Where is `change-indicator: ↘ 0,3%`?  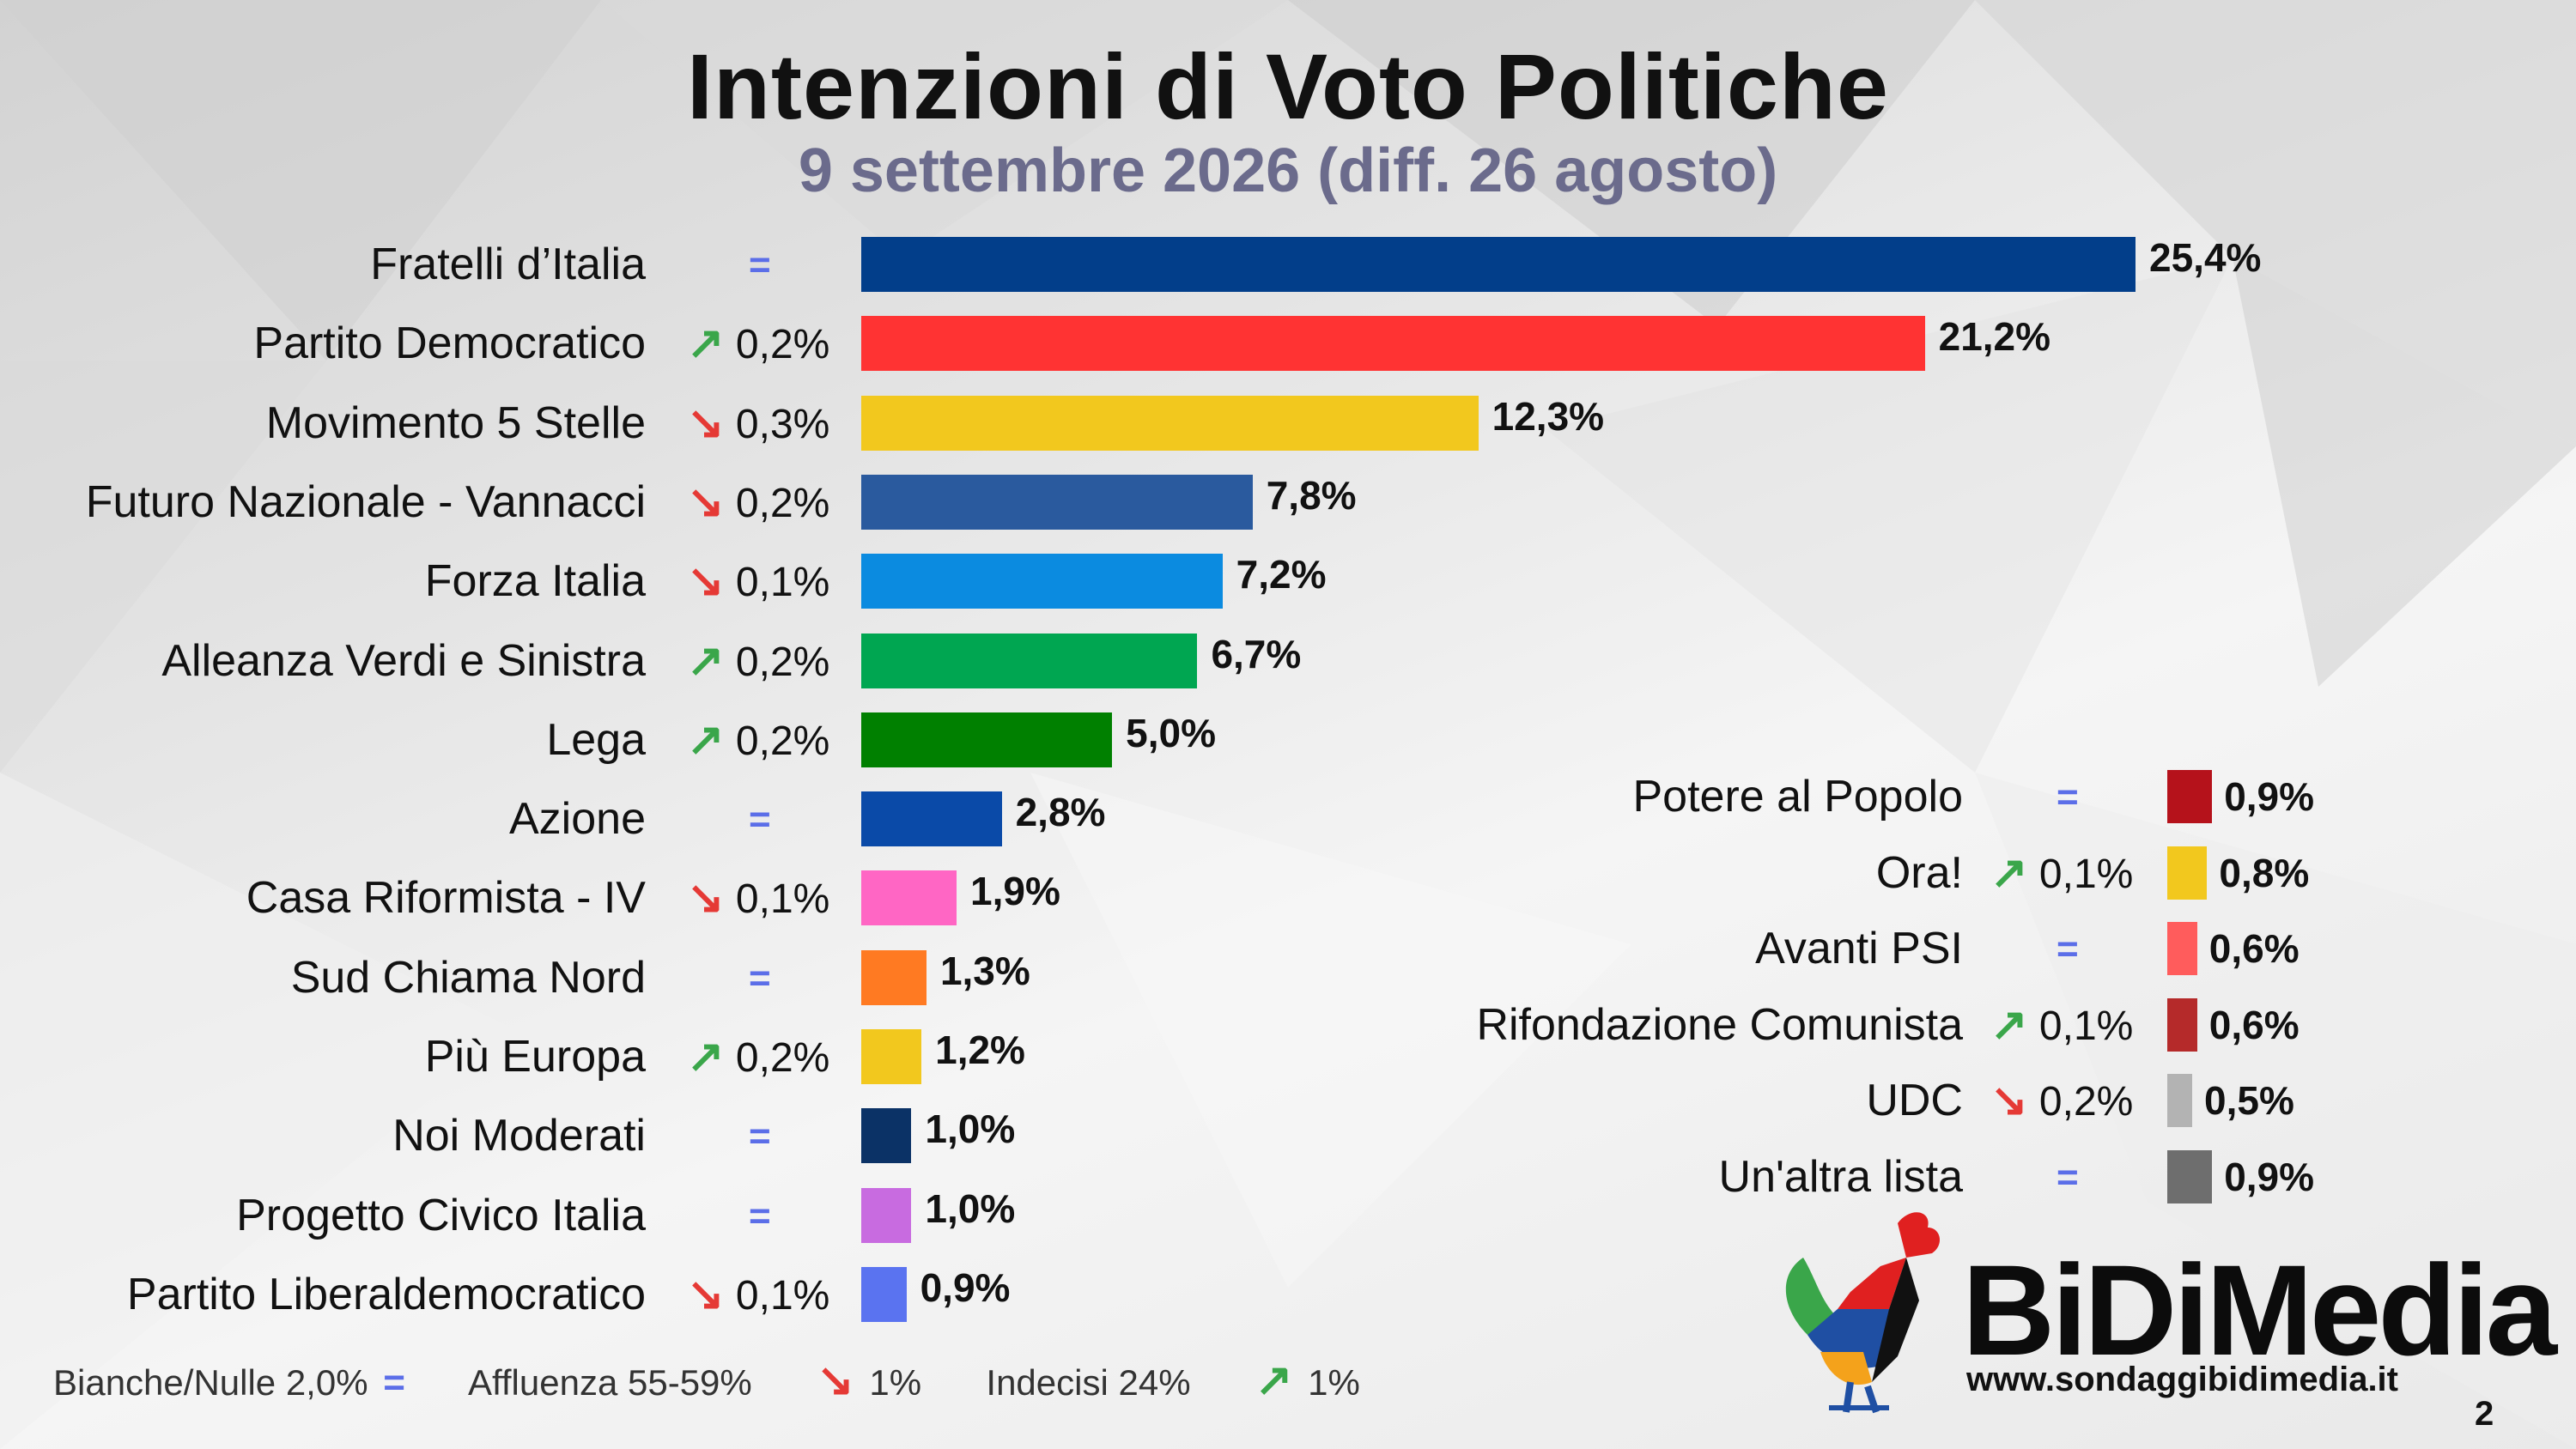
change-indicator: ↘ 0,3% is located at coordinates (758, 424).